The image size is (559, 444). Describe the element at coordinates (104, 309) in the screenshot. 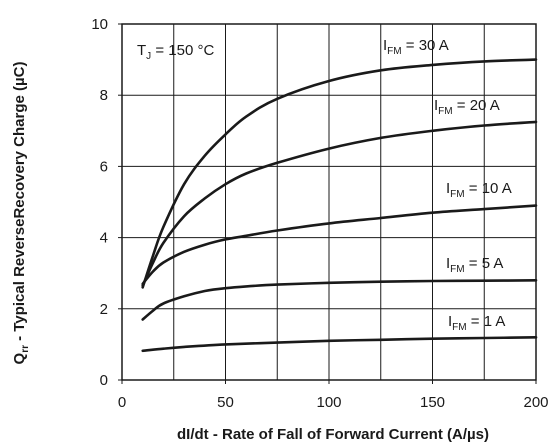

I see `y-tick-label-1: 2` at that location.